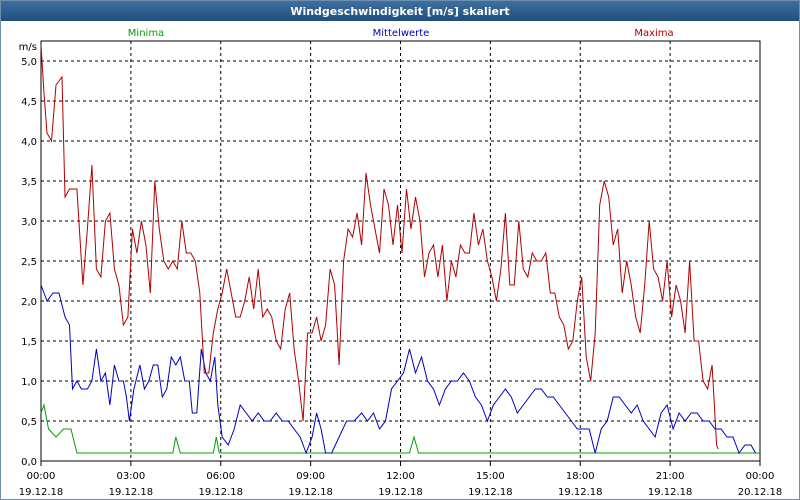  Describe the element at coordinates (580, 476) in the screenshot. I see `x-tick-time: 18:00` at that location.